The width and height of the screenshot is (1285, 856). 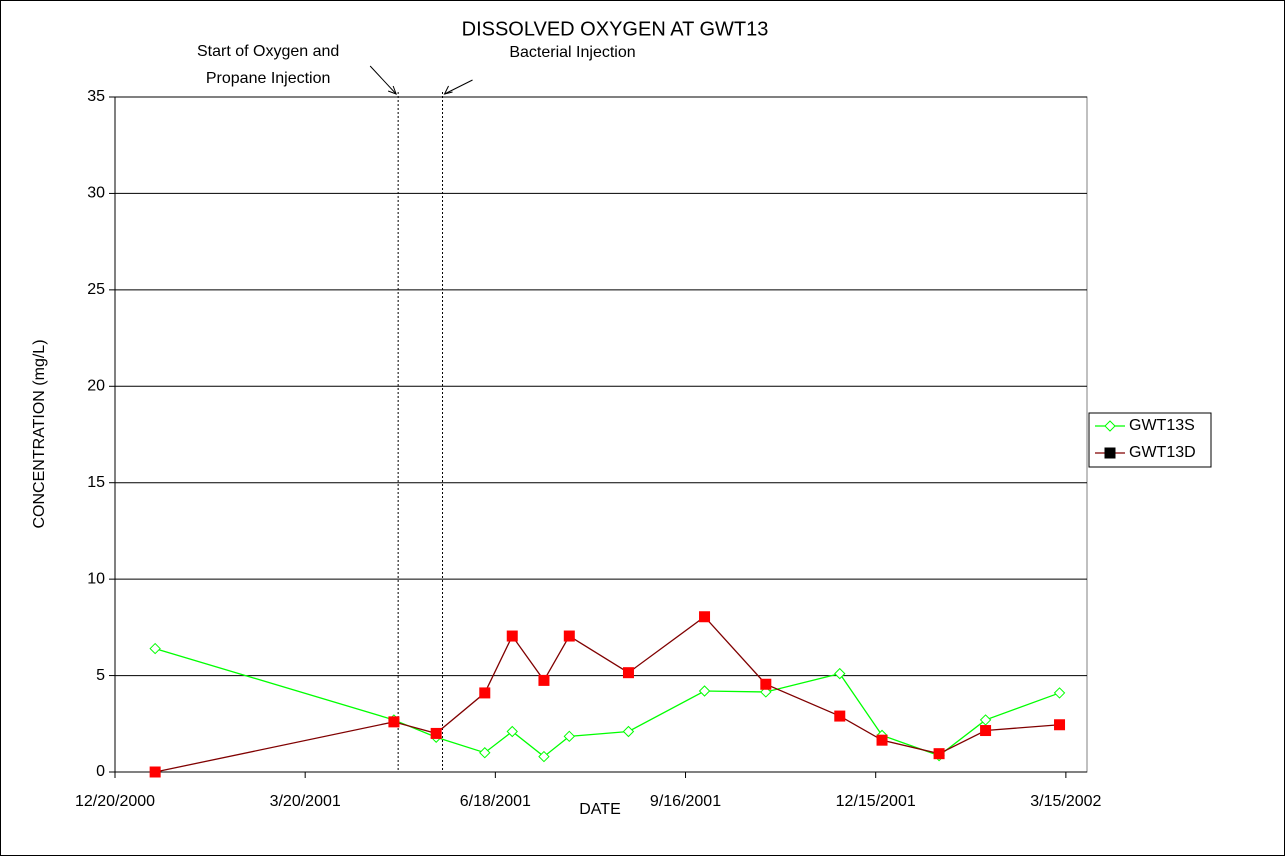 I want to click on legend-label: GWT13D, so click(x=1162, y=452).